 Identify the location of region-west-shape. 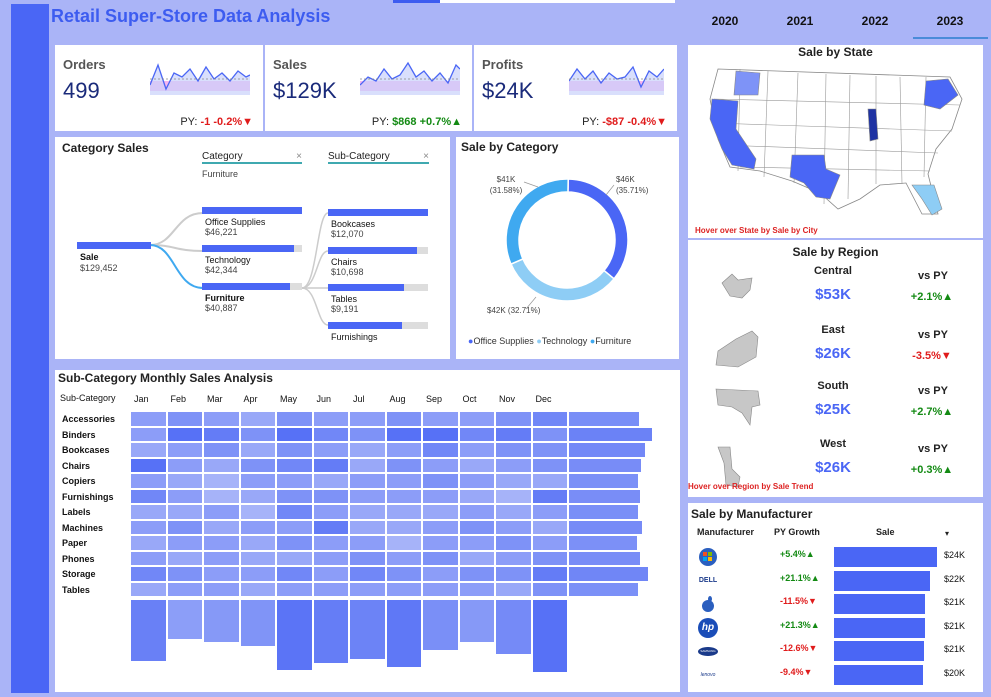
(738, 466).